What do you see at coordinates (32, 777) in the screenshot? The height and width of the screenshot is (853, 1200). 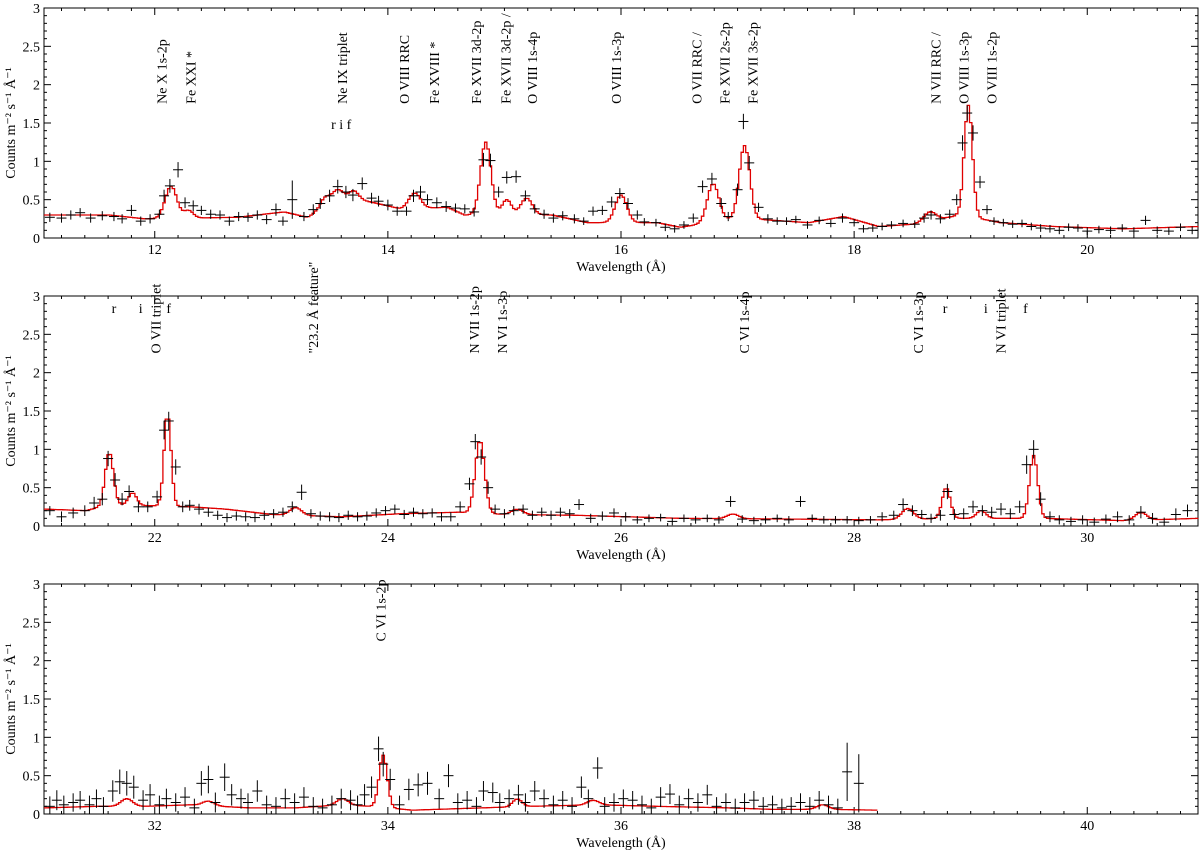 I see `y-tick-label: 0.5` at bounding box center [32, 777].